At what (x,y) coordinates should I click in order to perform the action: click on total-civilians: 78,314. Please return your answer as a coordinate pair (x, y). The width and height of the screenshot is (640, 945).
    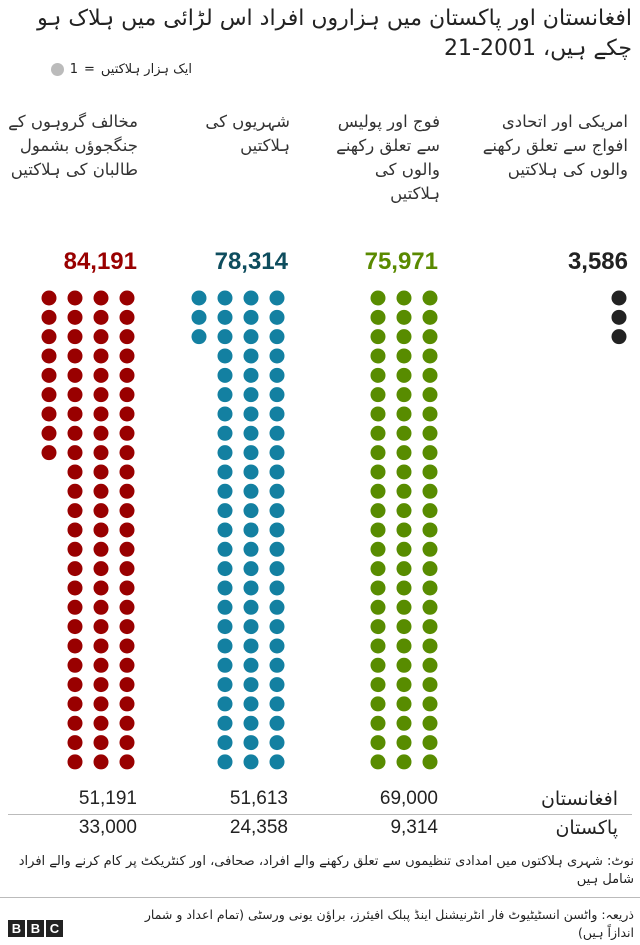
    Looking at the image, I should click on (251, 261).